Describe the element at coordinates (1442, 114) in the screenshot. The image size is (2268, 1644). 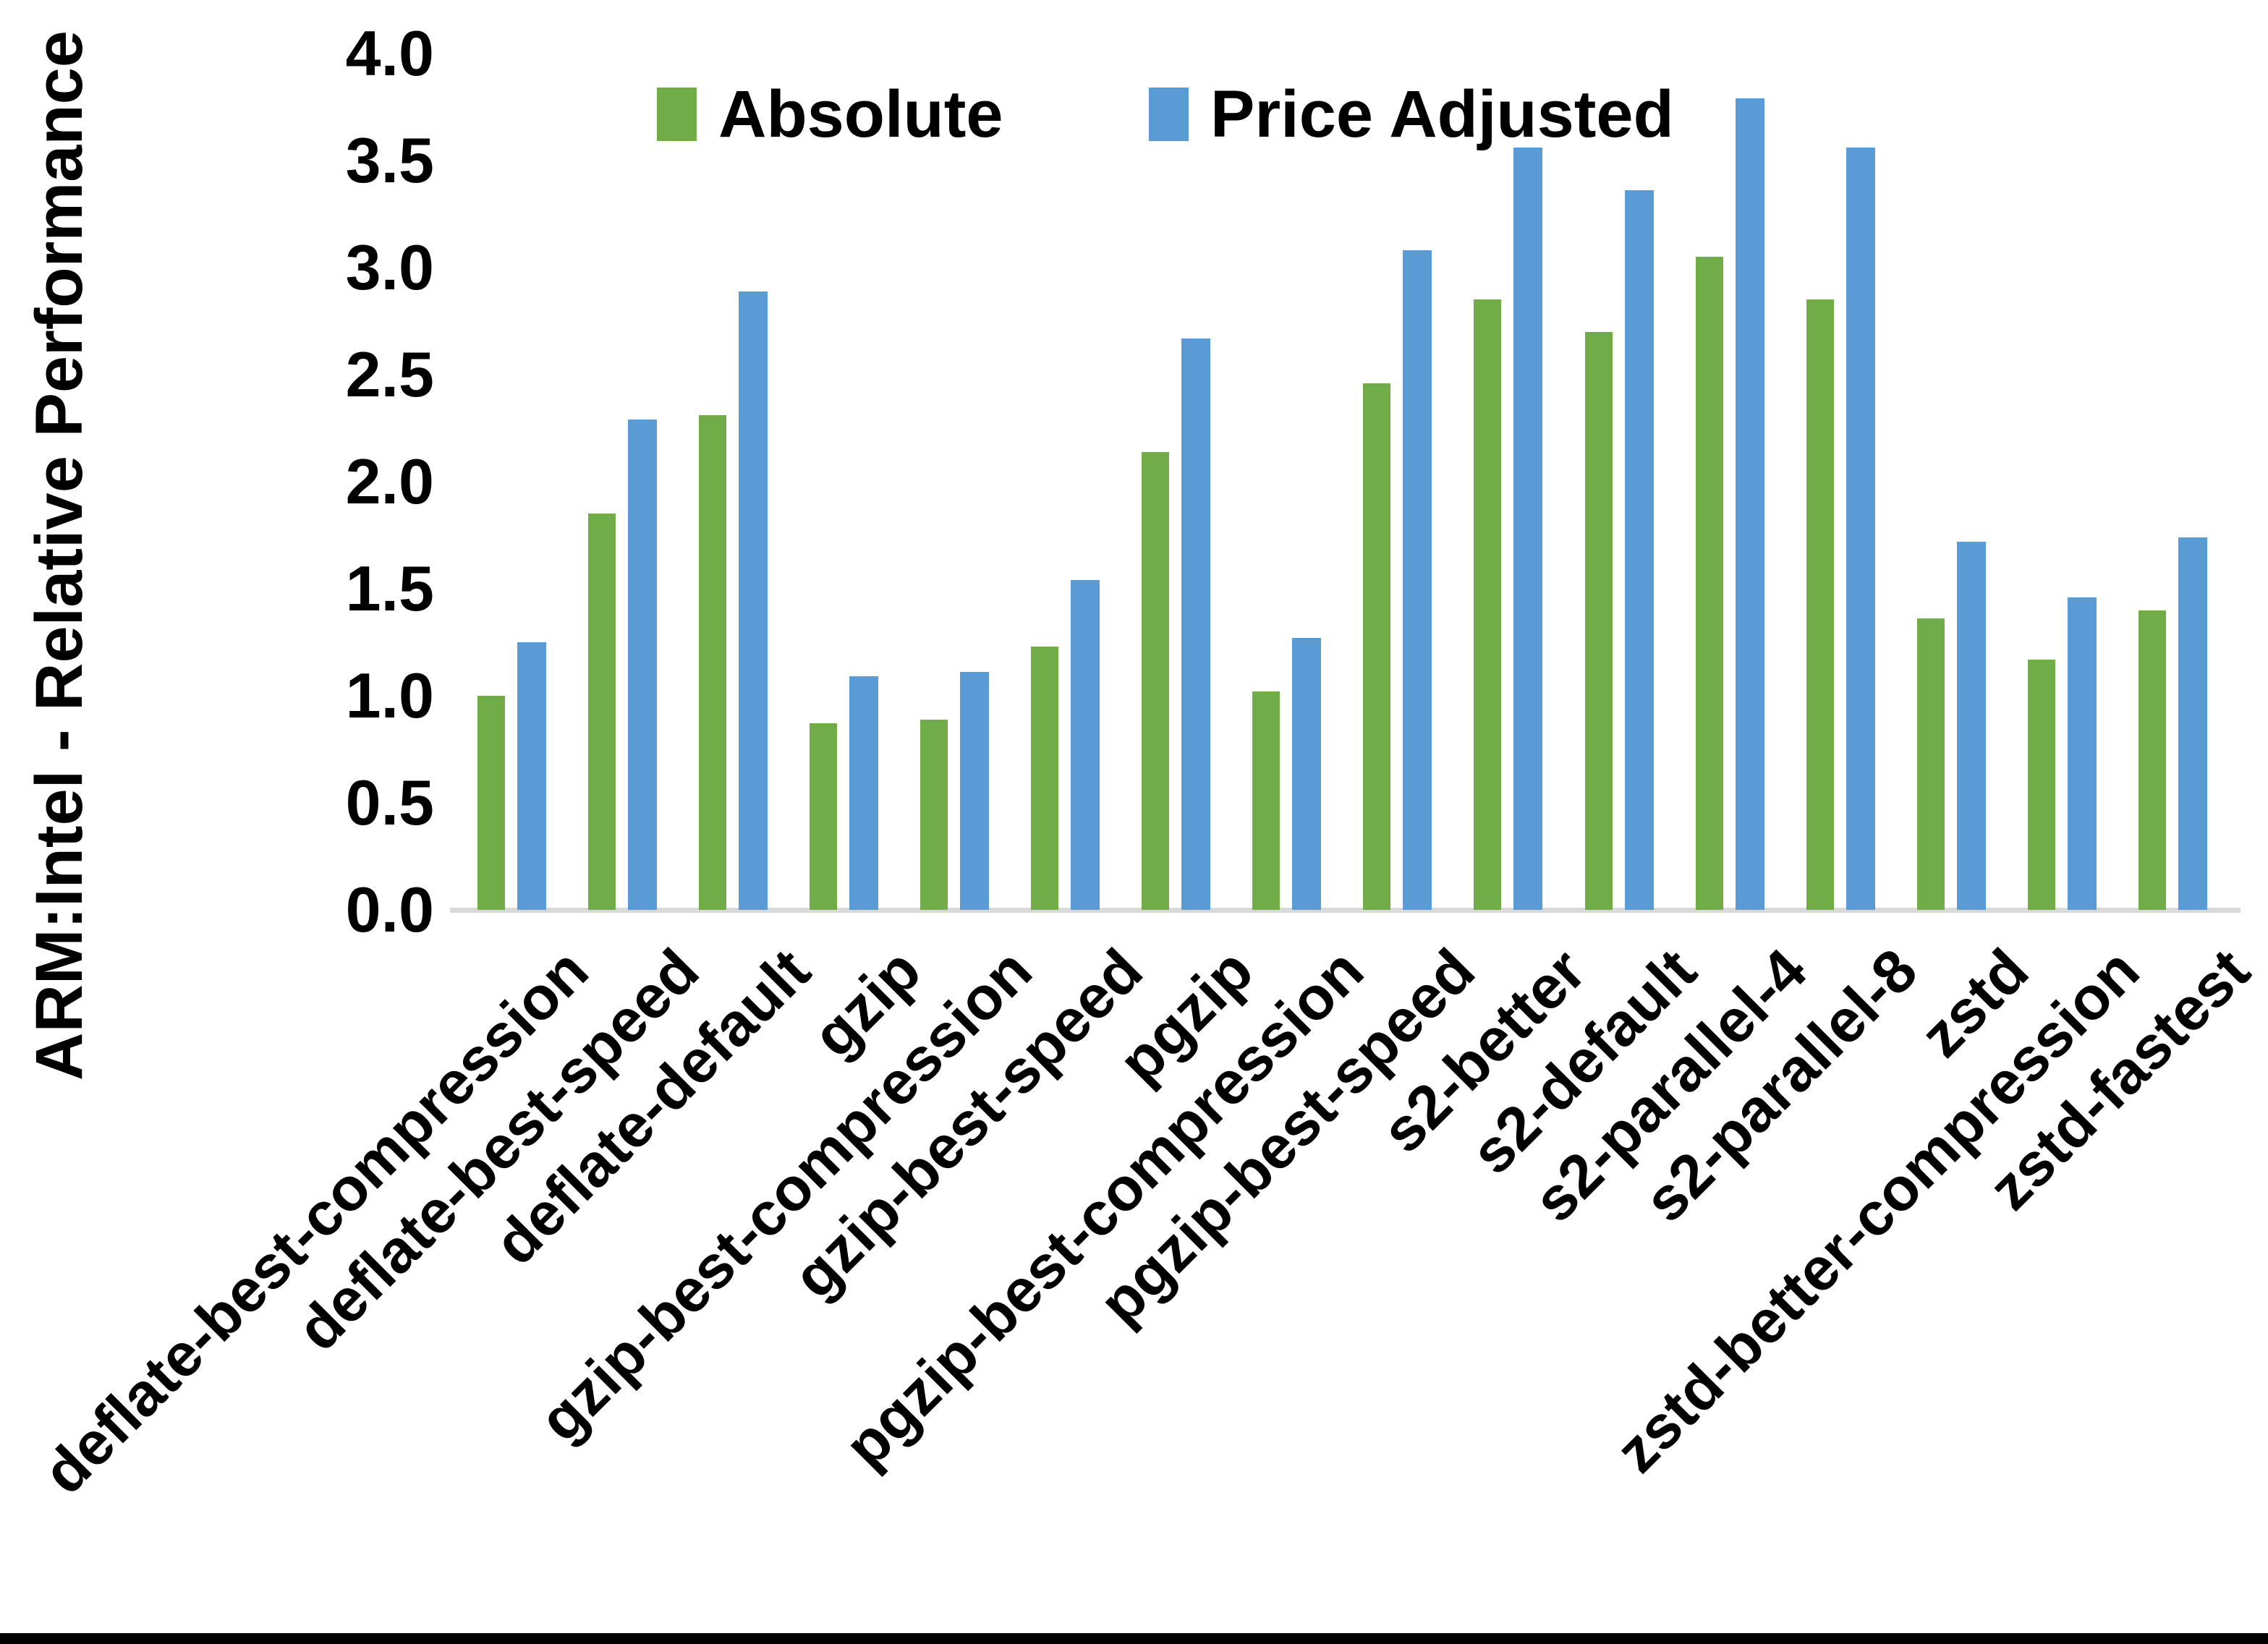
I see `legend-label: Price Adjusted` at that location.